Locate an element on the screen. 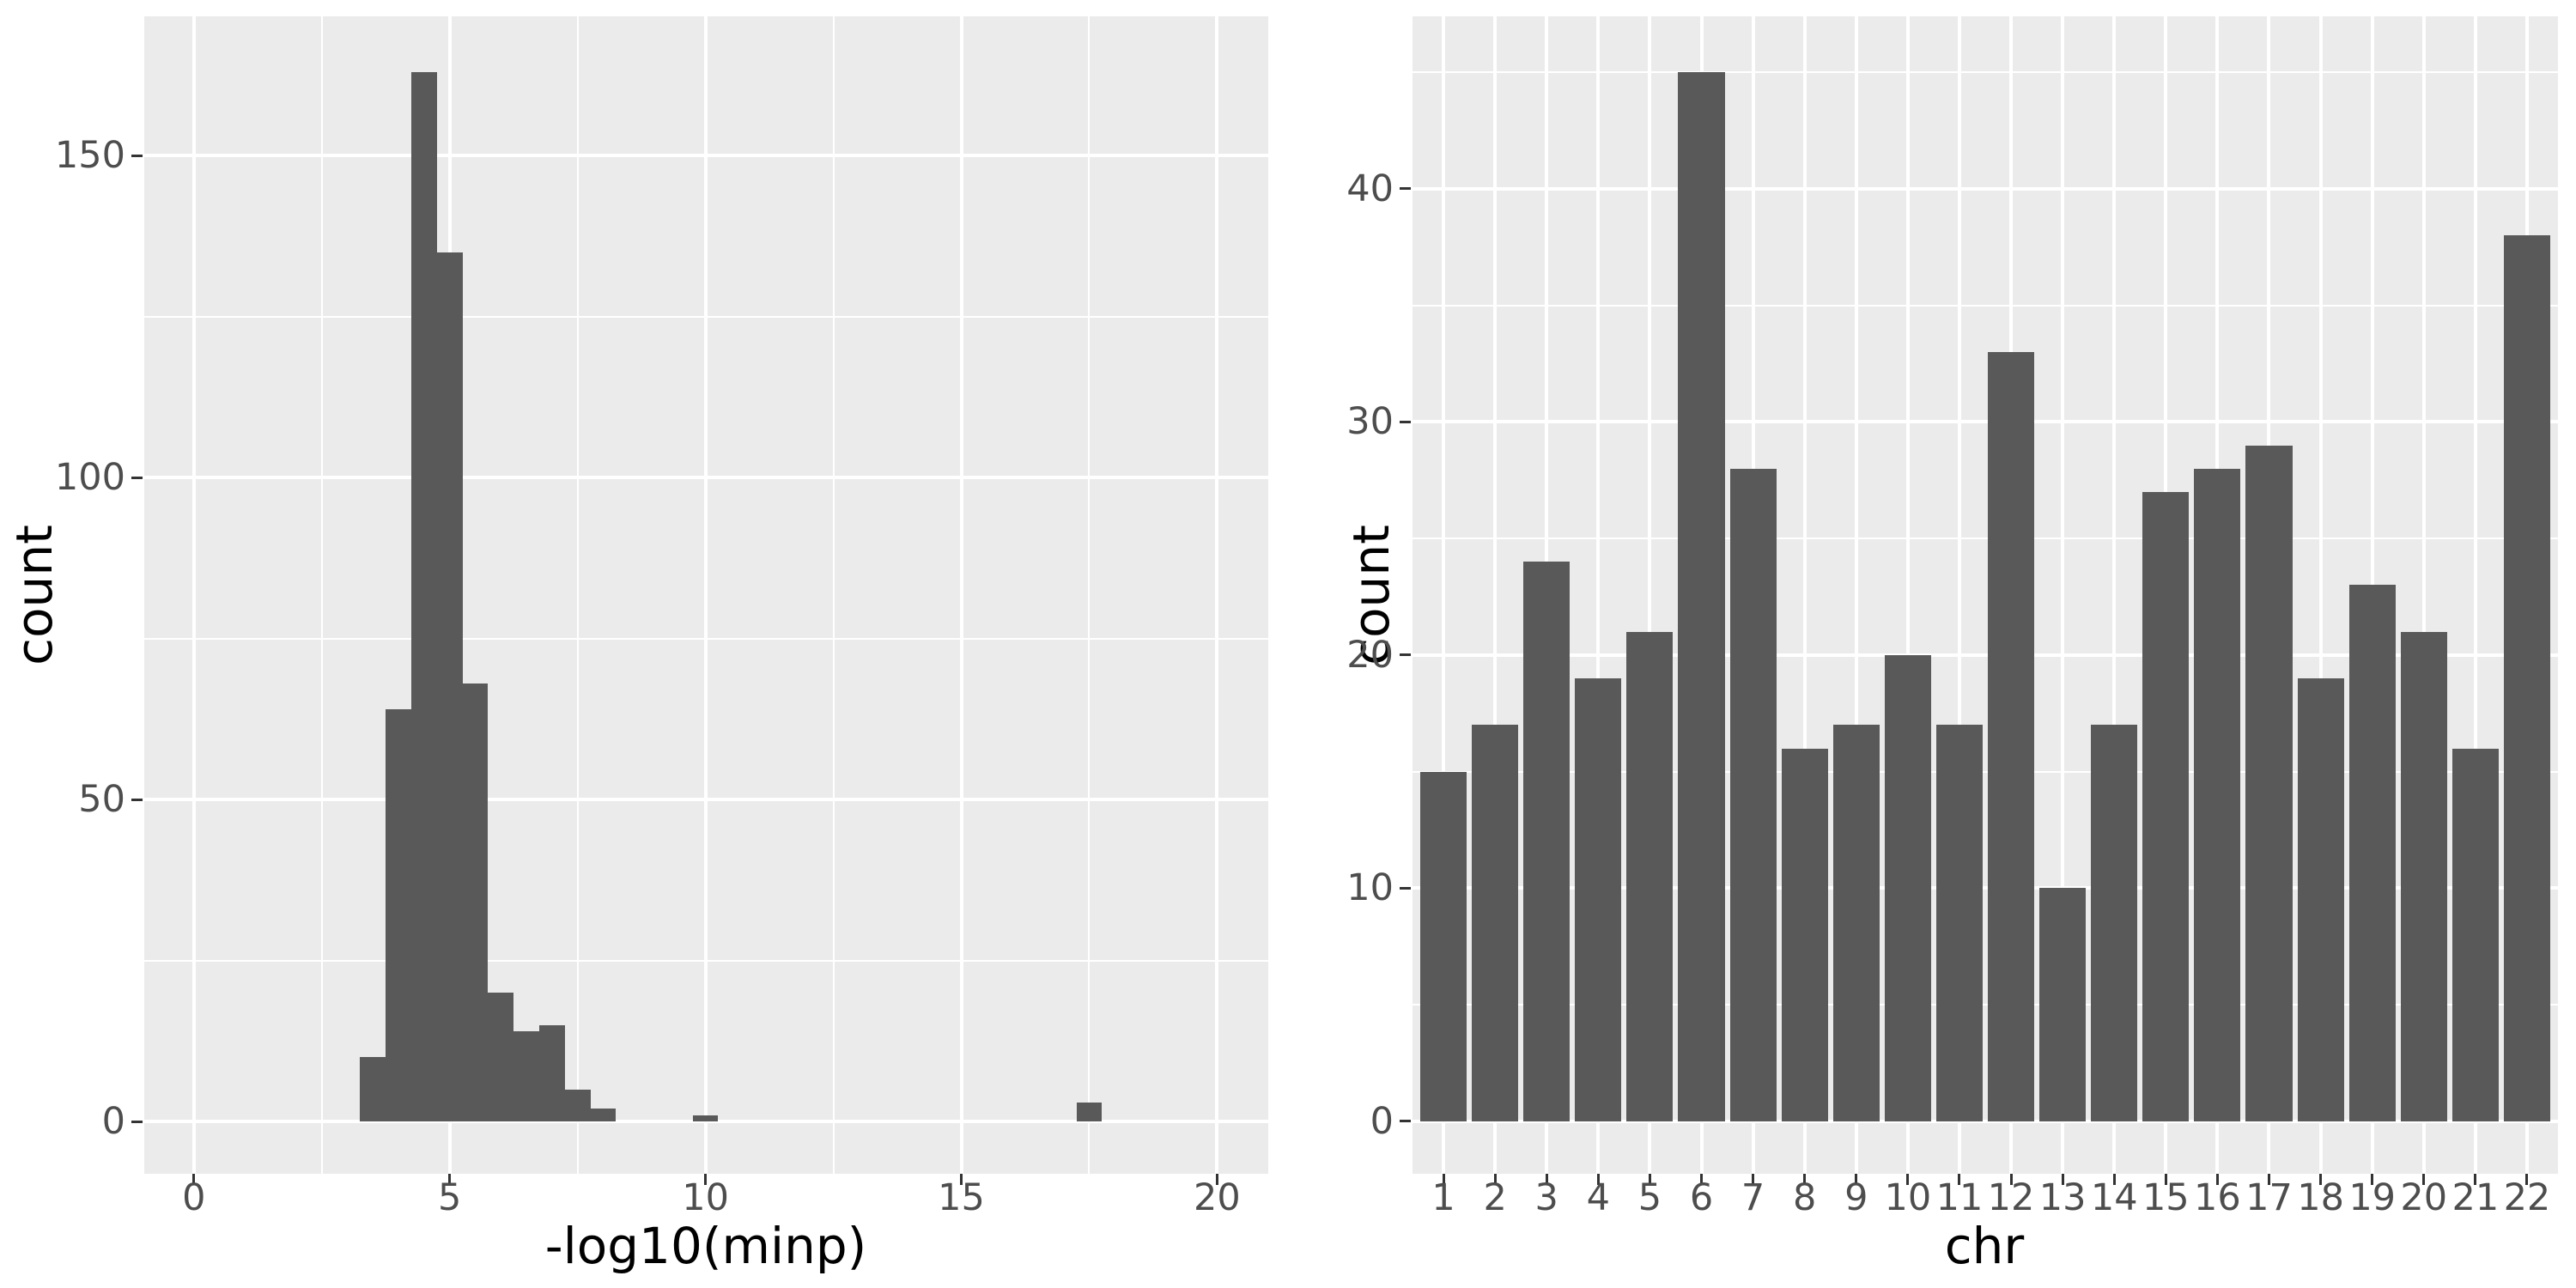 This screenshot has width=2576, height=1288. left-y-axis-title: count is located at coordinates (34, 595).